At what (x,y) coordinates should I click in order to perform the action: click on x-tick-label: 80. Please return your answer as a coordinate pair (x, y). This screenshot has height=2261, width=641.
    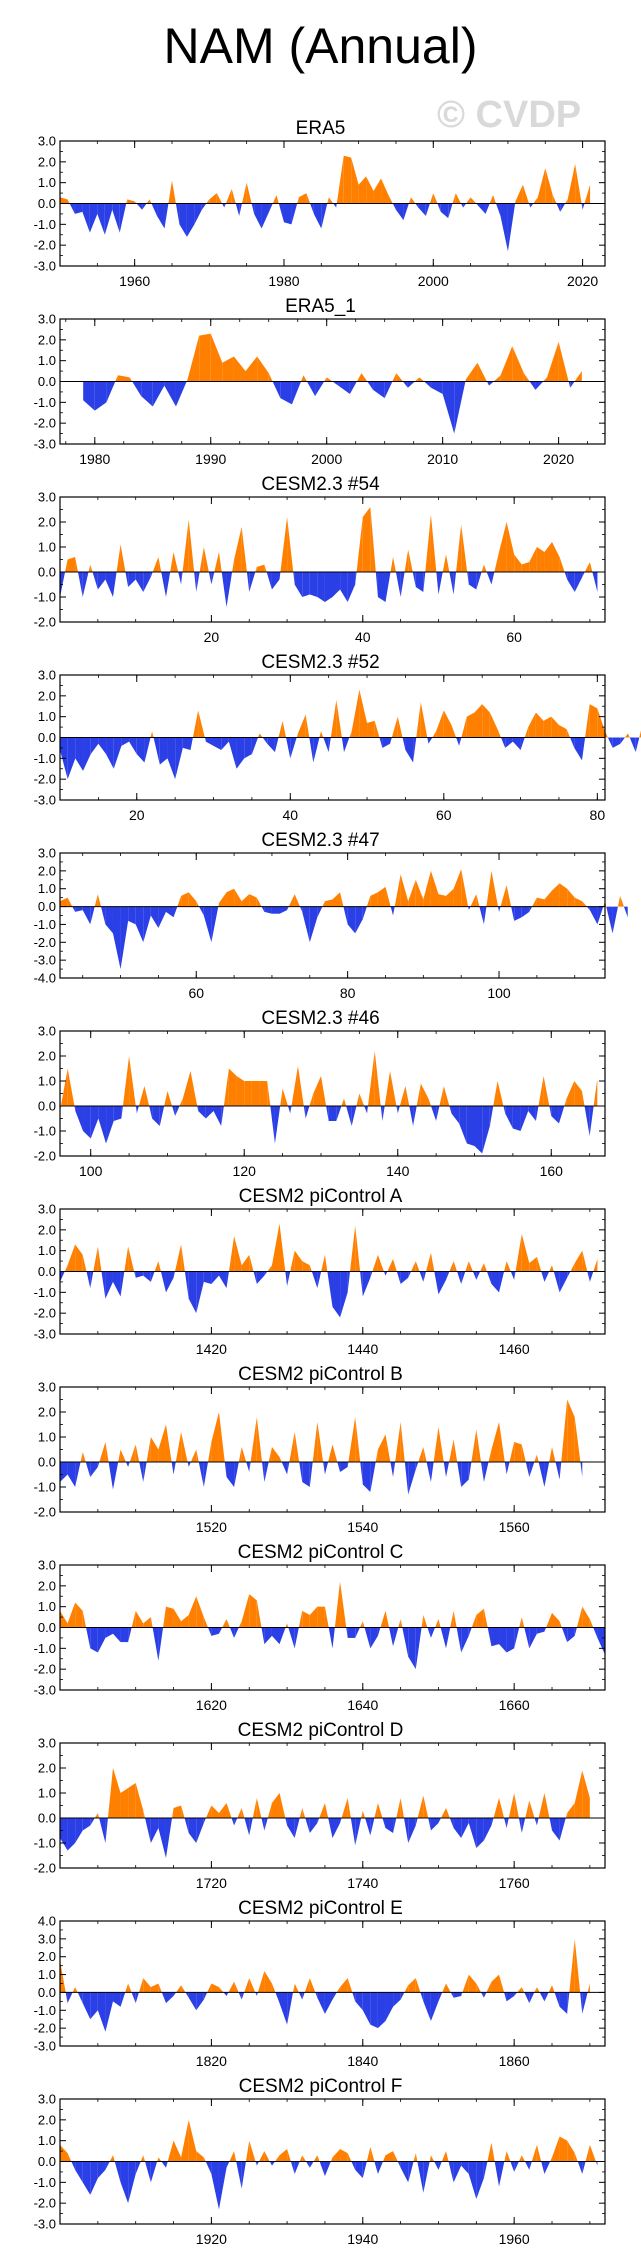
    Looking at the image, I should click on (598, 815).